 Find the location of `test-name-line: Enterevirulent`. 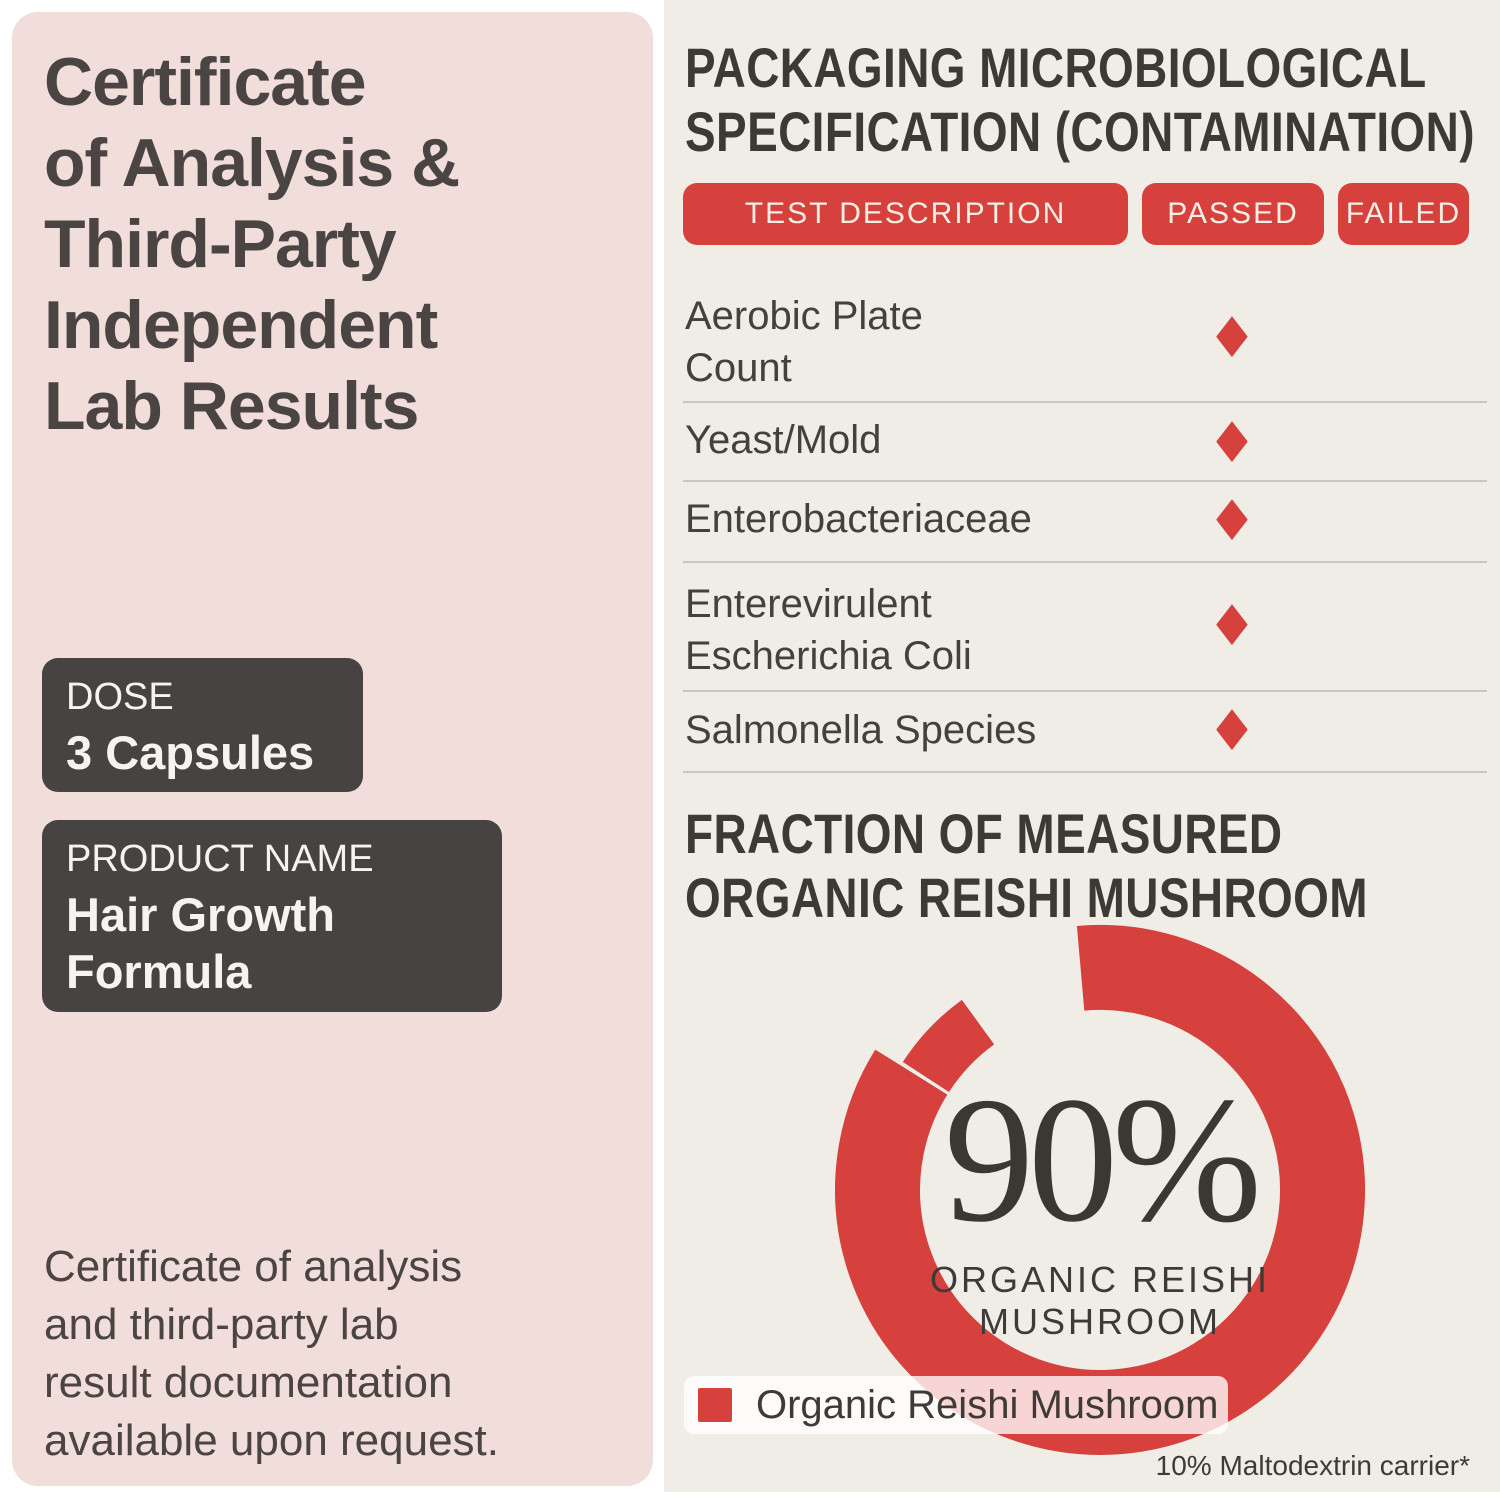

test-name-line: Enterevirulent is located at coordinates (808, 604).